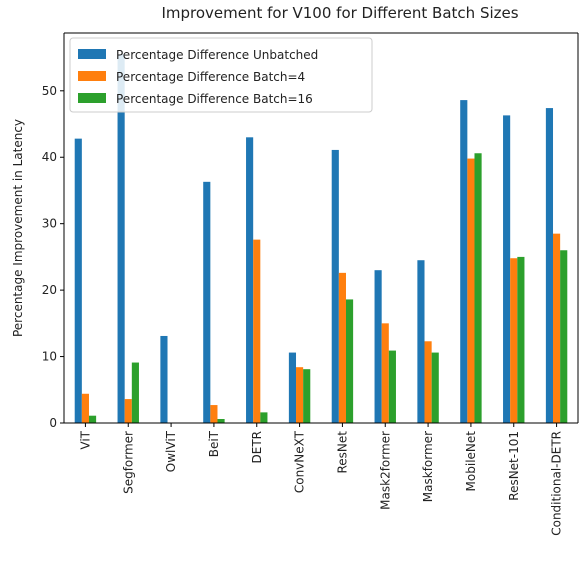  I want to click on x-tick-label: MobileNet, so click(471, 461).